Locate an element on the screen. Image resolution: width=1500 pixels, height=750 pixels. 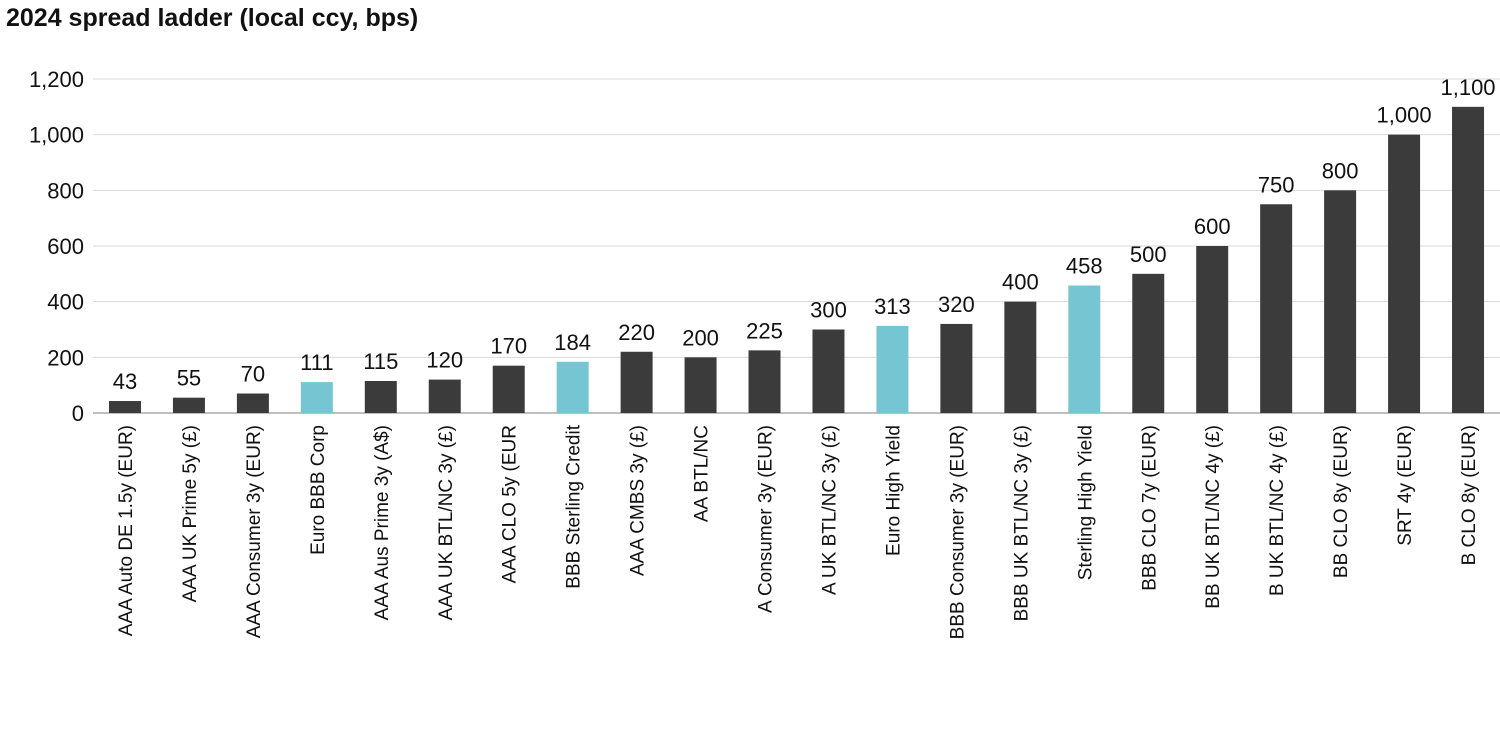
x-tick-label: AAA Auto DE 1.5y (EUR) is located at coordinates (126, 530).